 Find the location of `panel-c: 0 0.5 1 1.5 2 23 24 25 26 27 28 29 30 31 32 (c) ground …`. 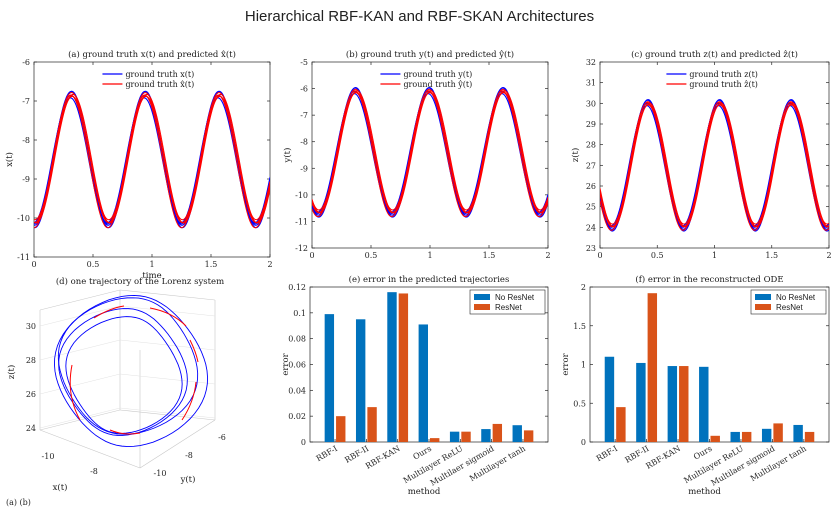

panel-c: 0 0.5 1 1.5 2 23 24 25 26 27 28 29 30 31 32 (c) ground … is located at coordinates (701, 154).